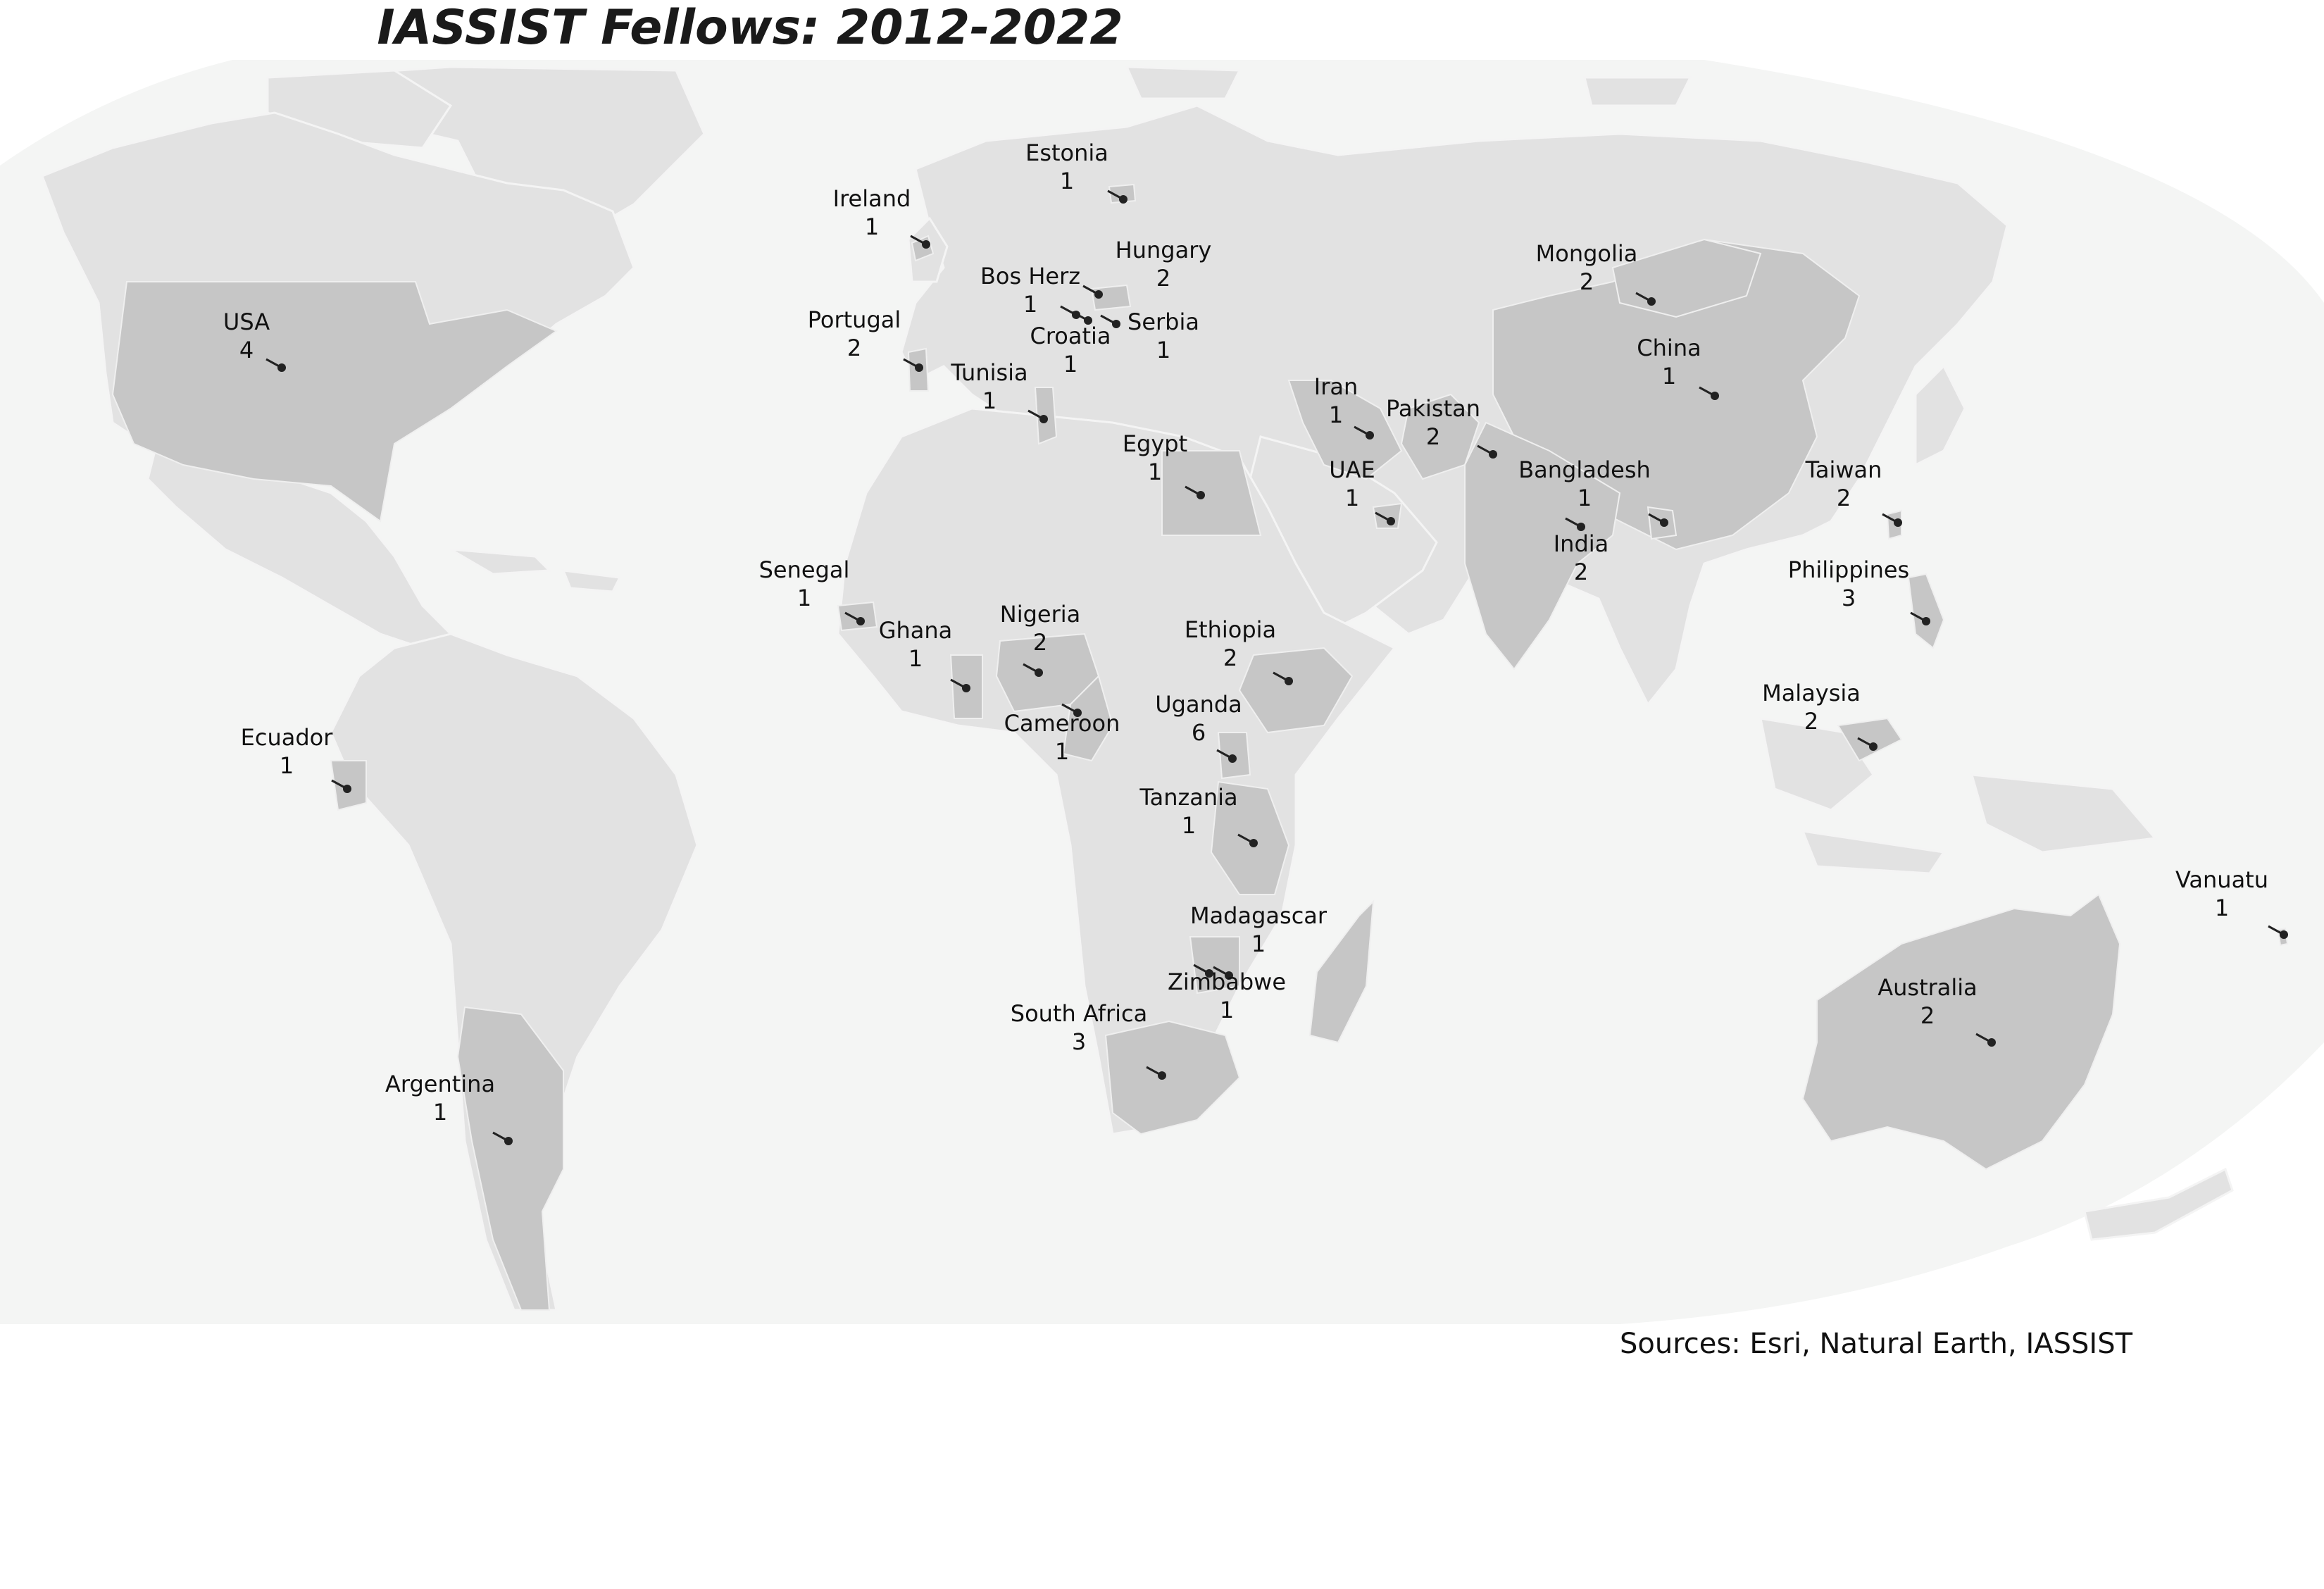 This screenshot has height=1589, width=2324. I want to click on marker-china, so click(1715, 396).